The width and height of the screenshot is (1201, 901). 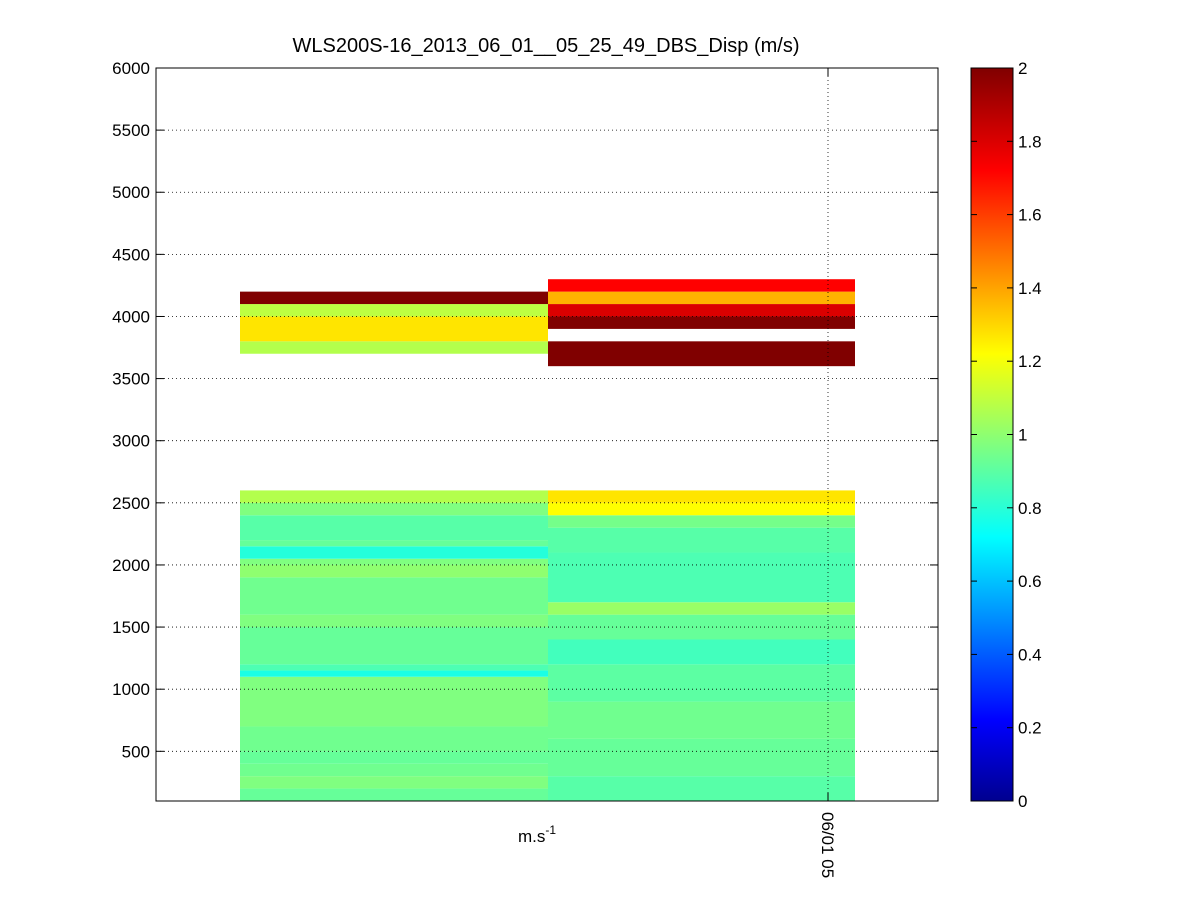 What do you see at coordinates (136, 751) in the screenshot?
I see `y-tick-label: 500` at bounding box center [136, 751].